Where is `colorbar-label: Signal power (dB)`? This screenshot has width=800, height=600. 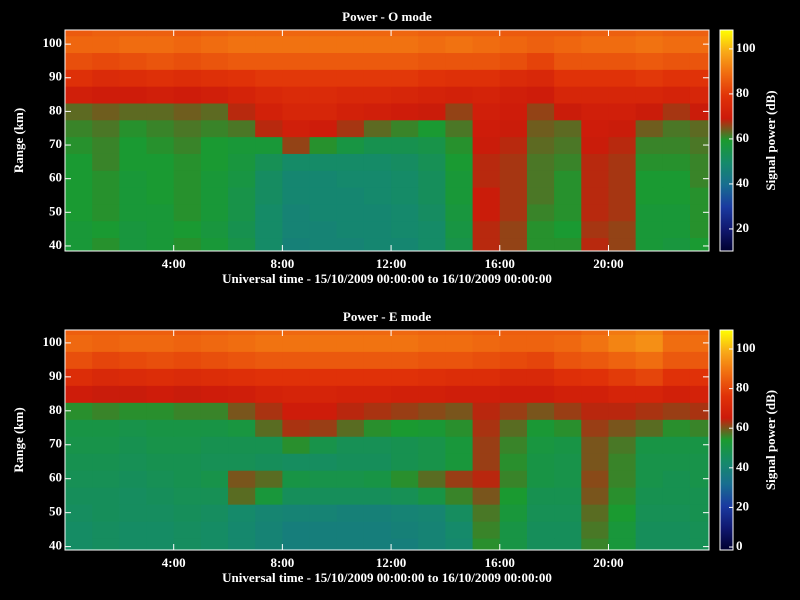 colorbar-label: Signal power (dB) is located at coordinates (770, 140).